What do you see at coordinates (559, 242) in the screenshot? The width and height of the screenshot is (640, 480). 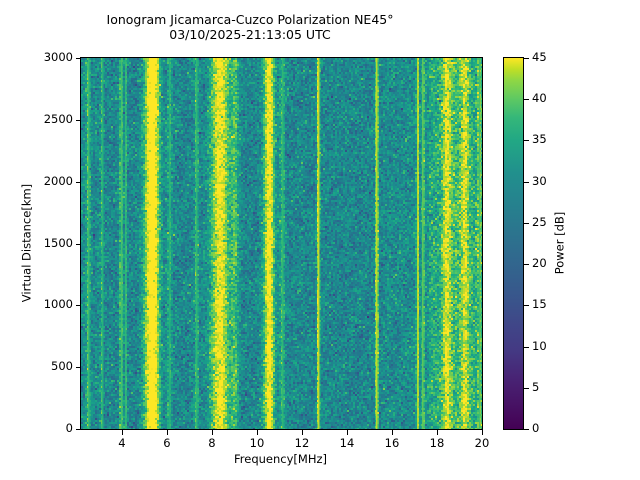 I see `colorbar-label: Power [dB]` at bounding box center [559, 242].